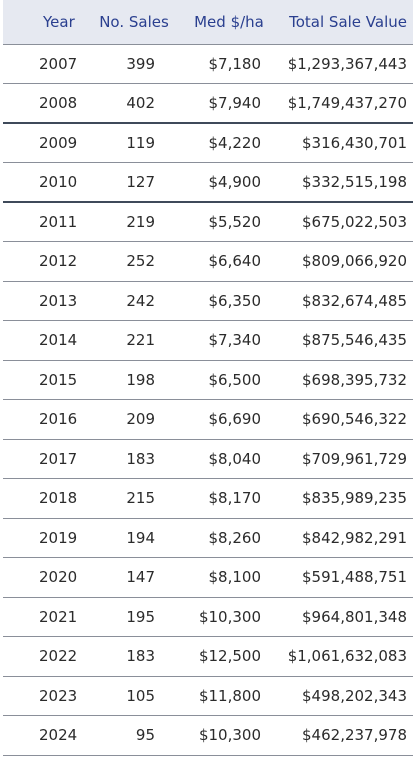  I want to click on table-row: 2015 198 $6,500 $698,395,732, so click(208, 380).